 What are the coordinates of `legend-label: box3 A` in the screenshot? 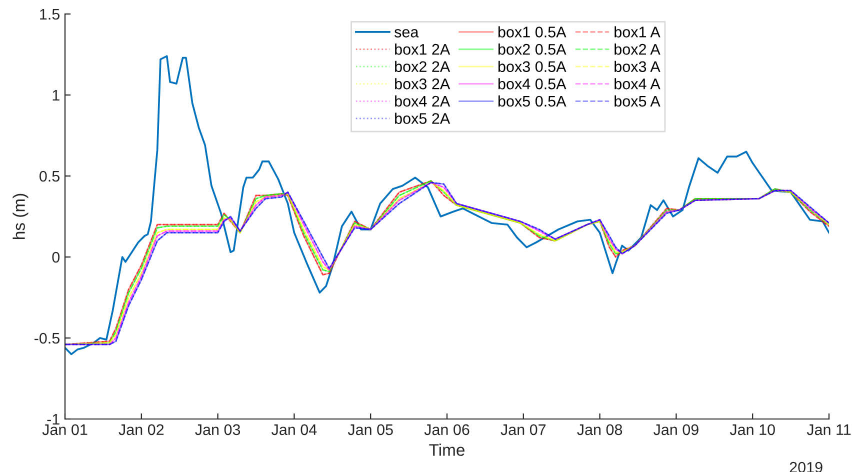 It's located at (637, 66).